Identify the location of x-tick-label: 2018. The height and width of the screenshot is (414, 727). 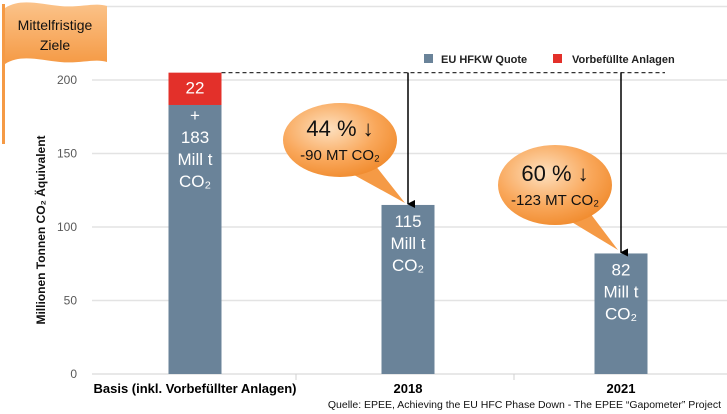
(408, 388).